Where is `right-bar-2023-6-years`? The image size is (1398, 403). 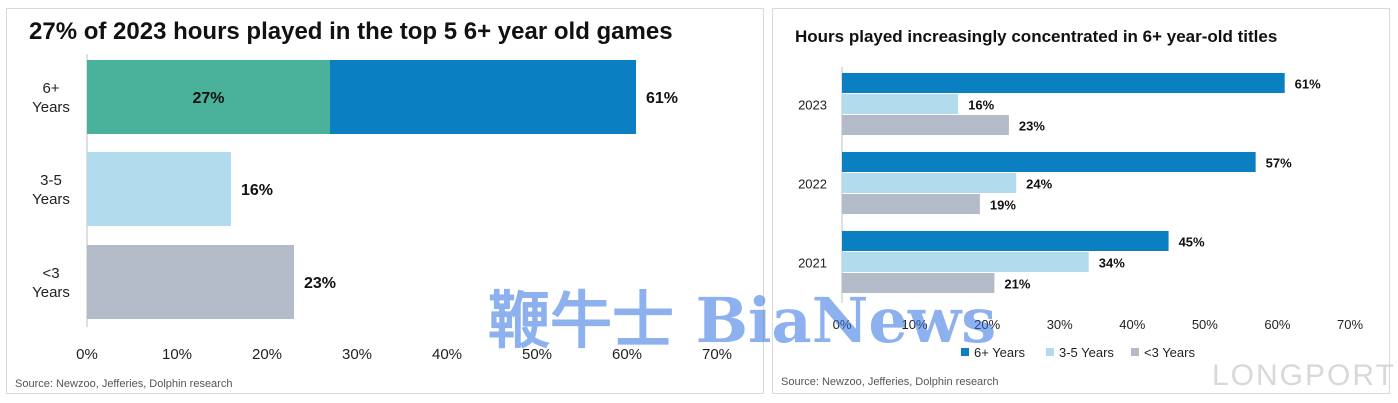
right-bar-2023-6-years is located at coordinates (1063, 83).